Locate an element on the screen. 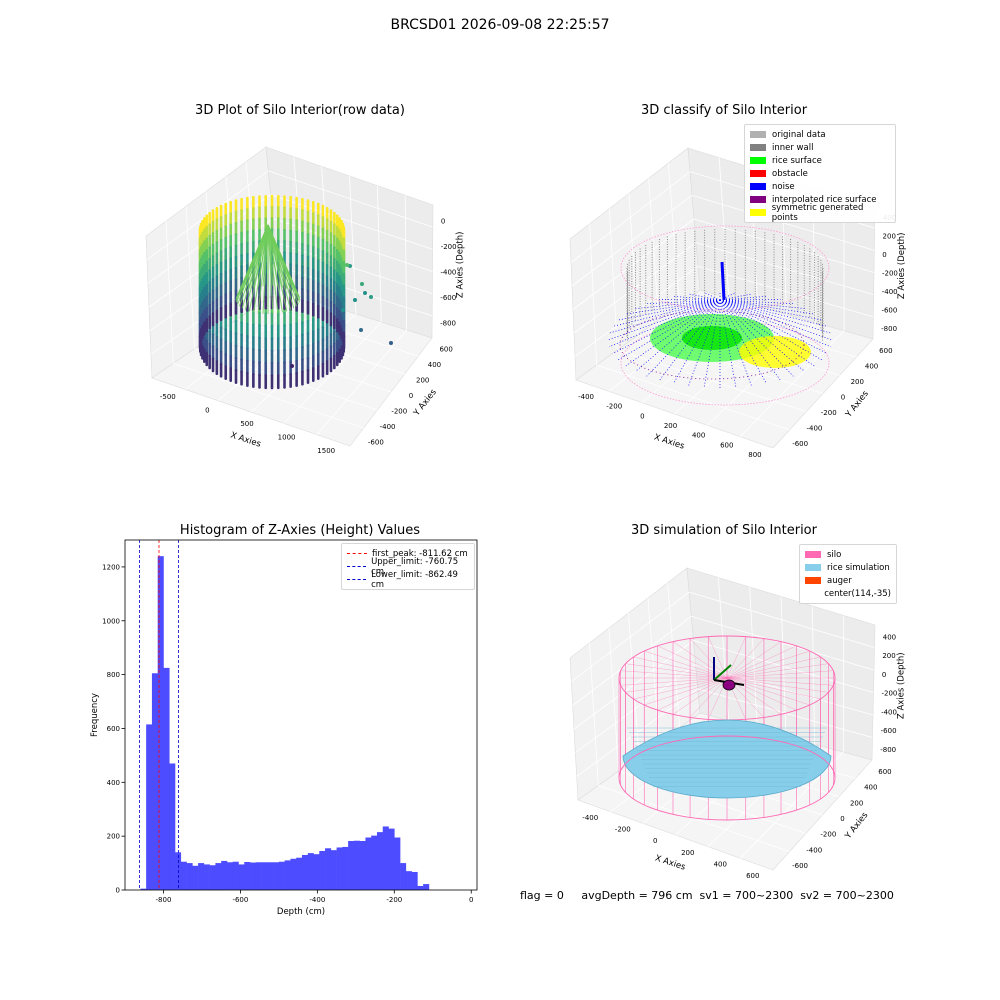 The width and height of the screenshot is (1000, 1000). y-tick-label: 400 is located at coordinates (871, 366).